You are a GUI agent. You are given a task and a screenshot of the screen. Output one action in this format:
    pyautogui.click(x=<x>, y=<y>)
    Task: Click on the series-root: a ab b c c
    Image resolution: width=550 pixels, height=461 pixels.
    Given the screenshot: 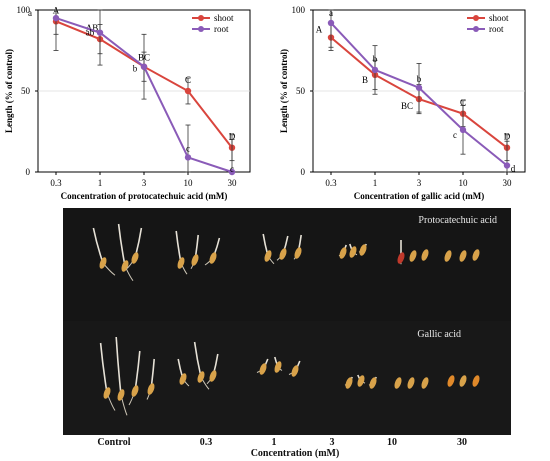 What is the action you would take?
    pyautogui.click(x=132, y=92)
    